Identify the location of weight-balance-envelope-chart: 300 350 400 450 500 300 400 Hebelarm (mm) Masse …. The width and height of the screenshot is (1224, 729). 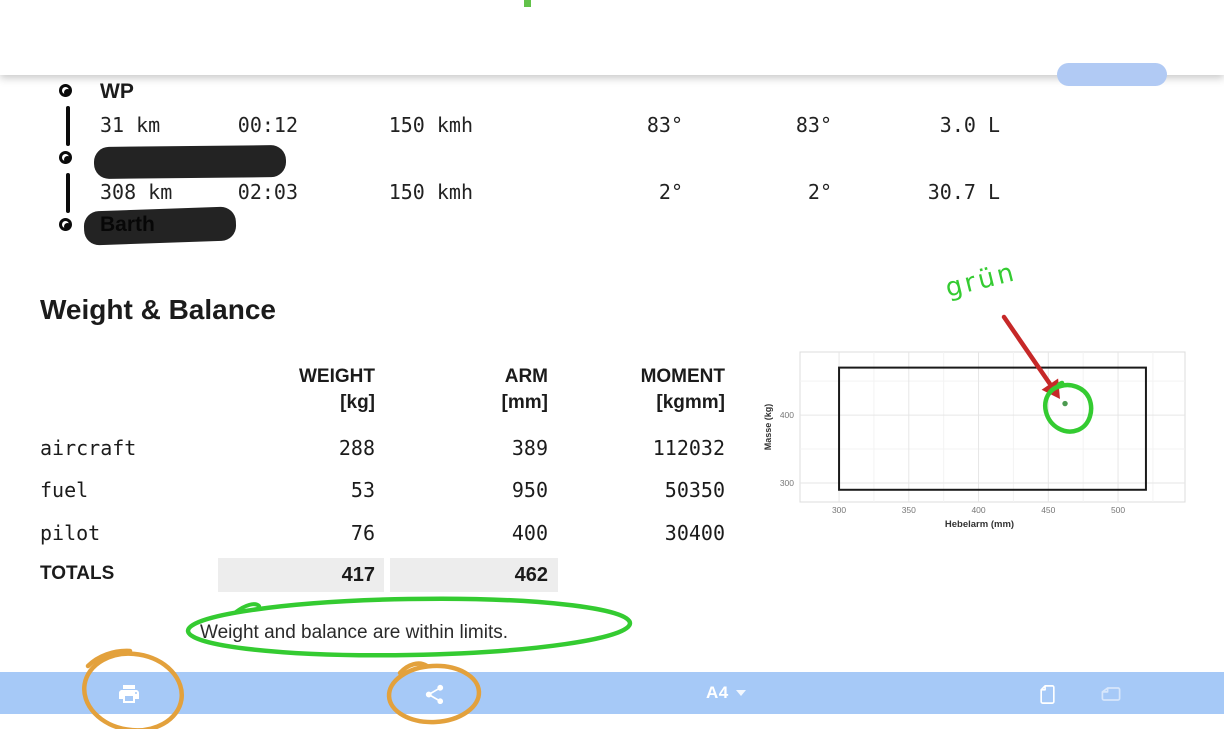
(974, 440).